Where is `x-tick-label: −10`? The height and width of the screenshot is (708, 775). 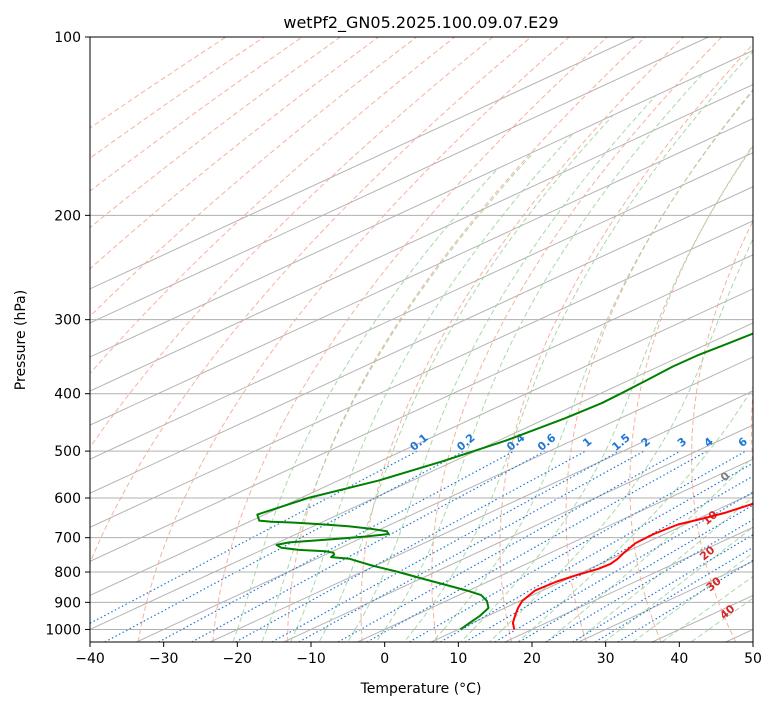
x-tick-label: −10 is located at coordinates (311, 659).